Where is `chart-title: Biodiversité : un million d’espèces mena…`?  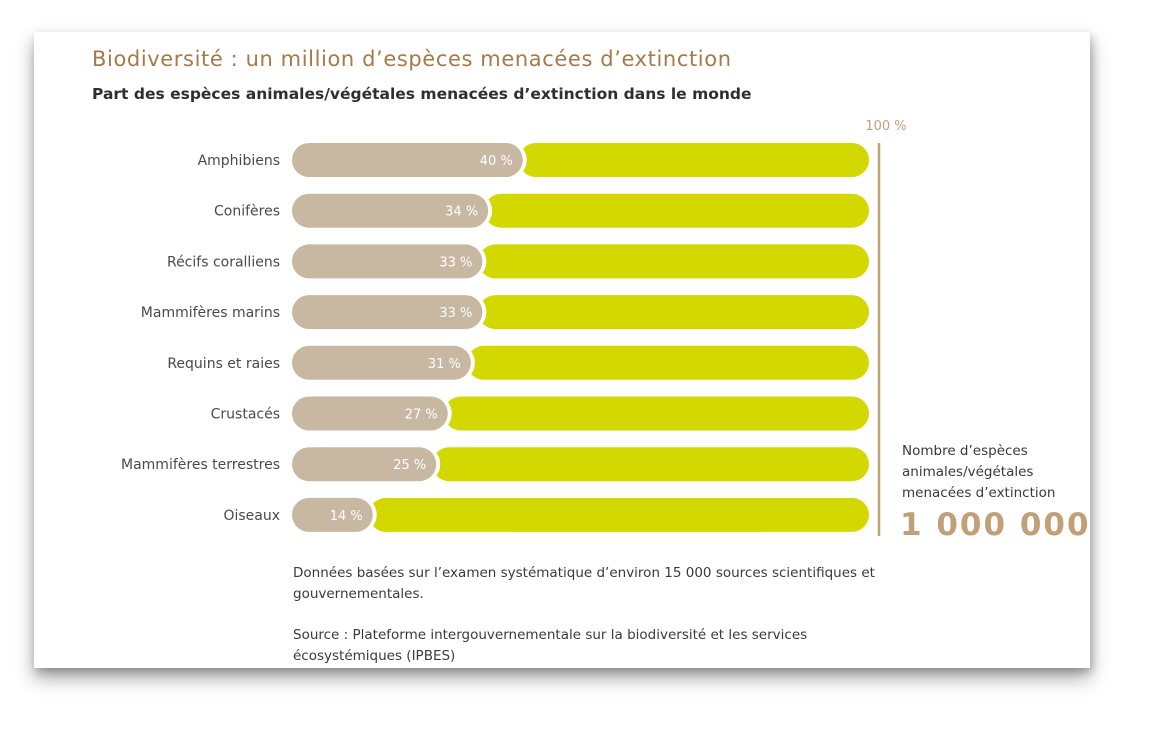
chart-title: Biodiversité : un million d’espèces mena… is located at coordinates (412, 59).